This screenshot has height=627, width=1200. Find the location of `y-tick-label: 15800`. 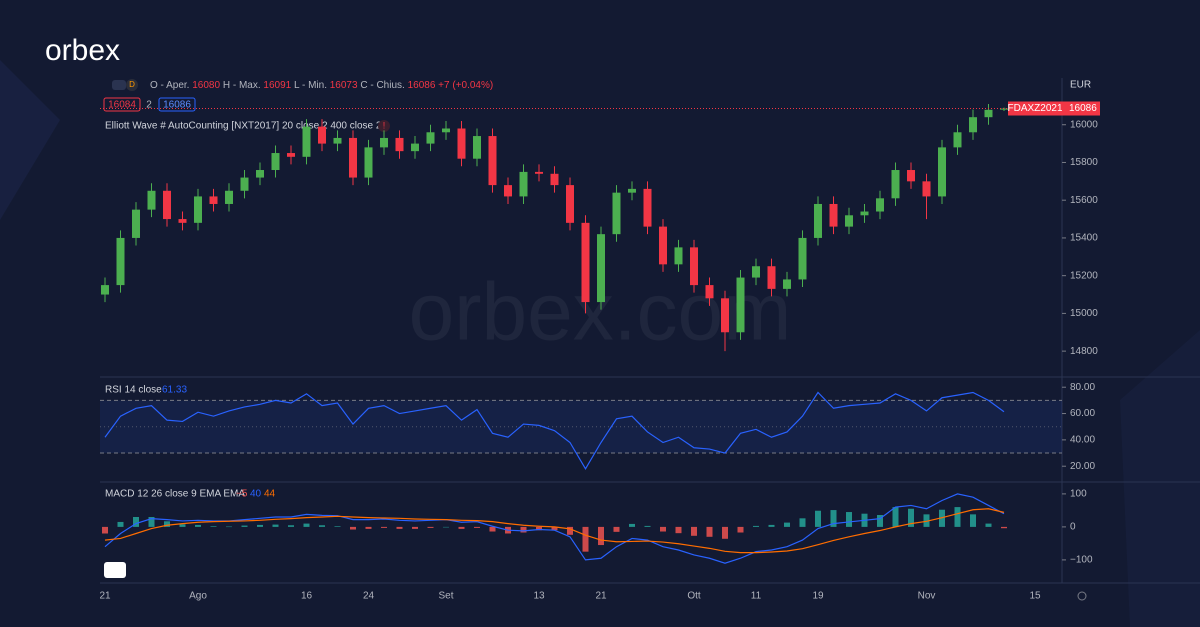

y-tick-label: 15800 is located at coordinates (1084, 162).